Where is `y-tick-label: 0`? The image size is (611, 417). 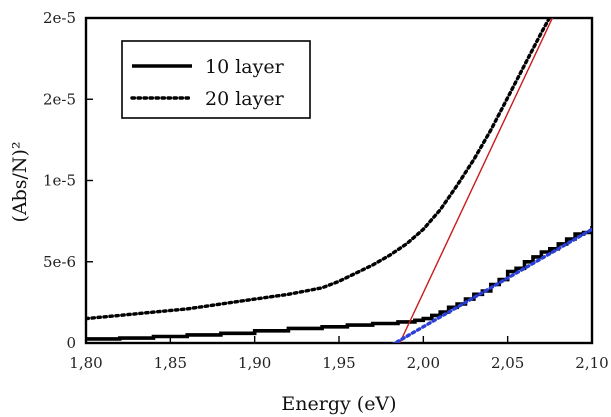 y-tick-label: 0 is located at coordinates (71, 343).